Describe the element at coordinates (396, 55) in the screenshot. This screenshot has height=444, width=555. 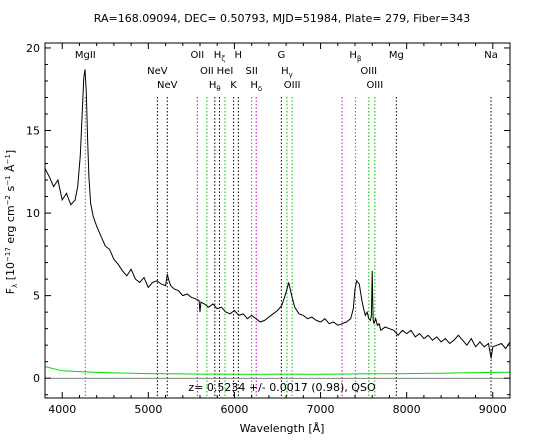
I see `spectral-line-label: Mg` at that location.